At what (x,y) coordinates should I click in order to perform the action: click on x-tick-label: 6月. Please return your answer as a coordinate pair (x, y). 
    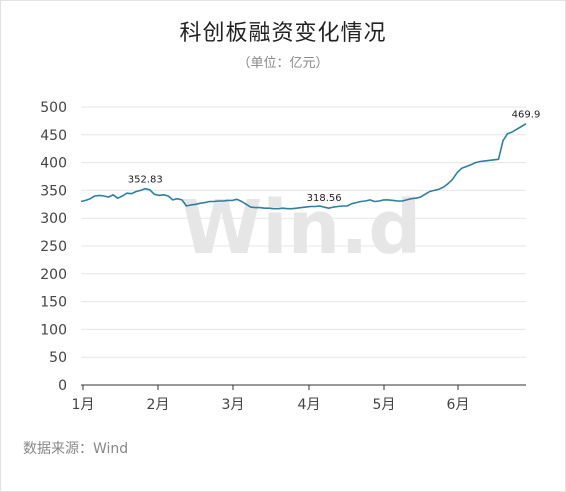
    Looking at the image, I should click on (458, 405).